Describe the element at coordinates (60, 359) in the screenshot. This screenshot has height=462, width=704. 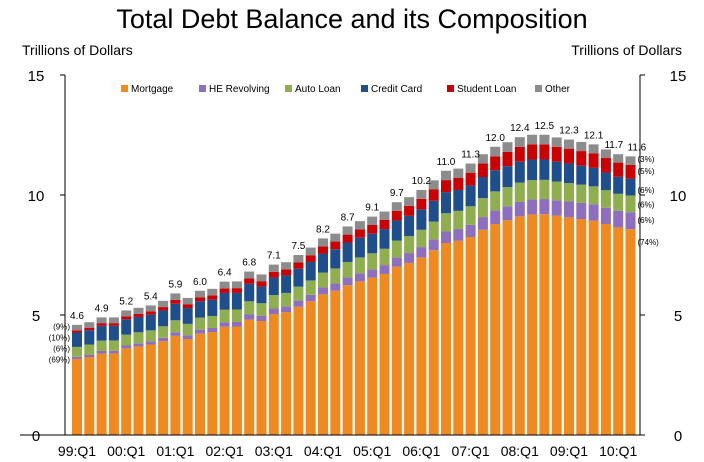
I see `share-label: (69%)` at that location.